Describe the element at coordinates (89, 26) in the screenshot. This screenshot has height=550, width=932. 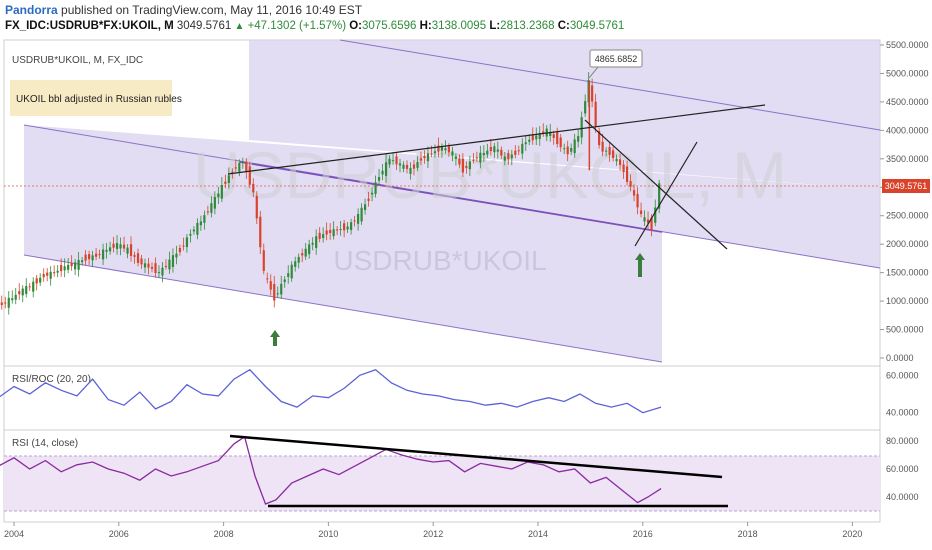
I see `symbol-name: FX_IDC:USDRUB*FX:UKOIL, M` at that location.